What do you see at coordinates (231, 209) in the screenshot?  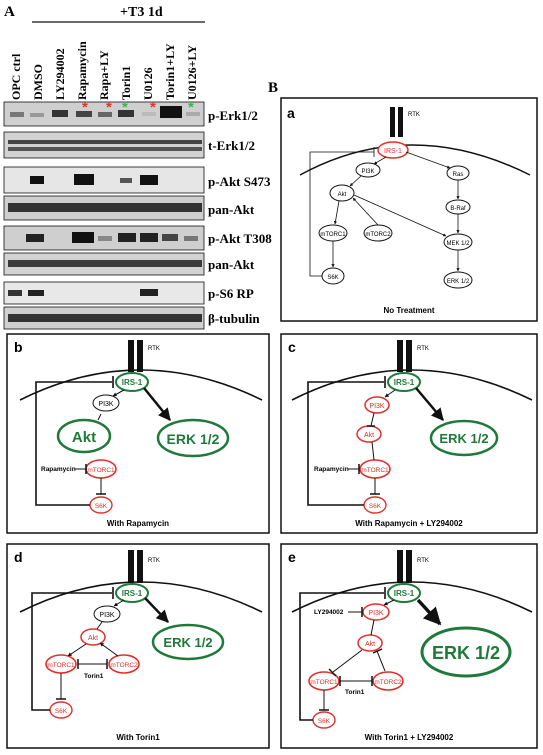 I see `blot-label: pan-Akt` at bounding box center [231, 209].